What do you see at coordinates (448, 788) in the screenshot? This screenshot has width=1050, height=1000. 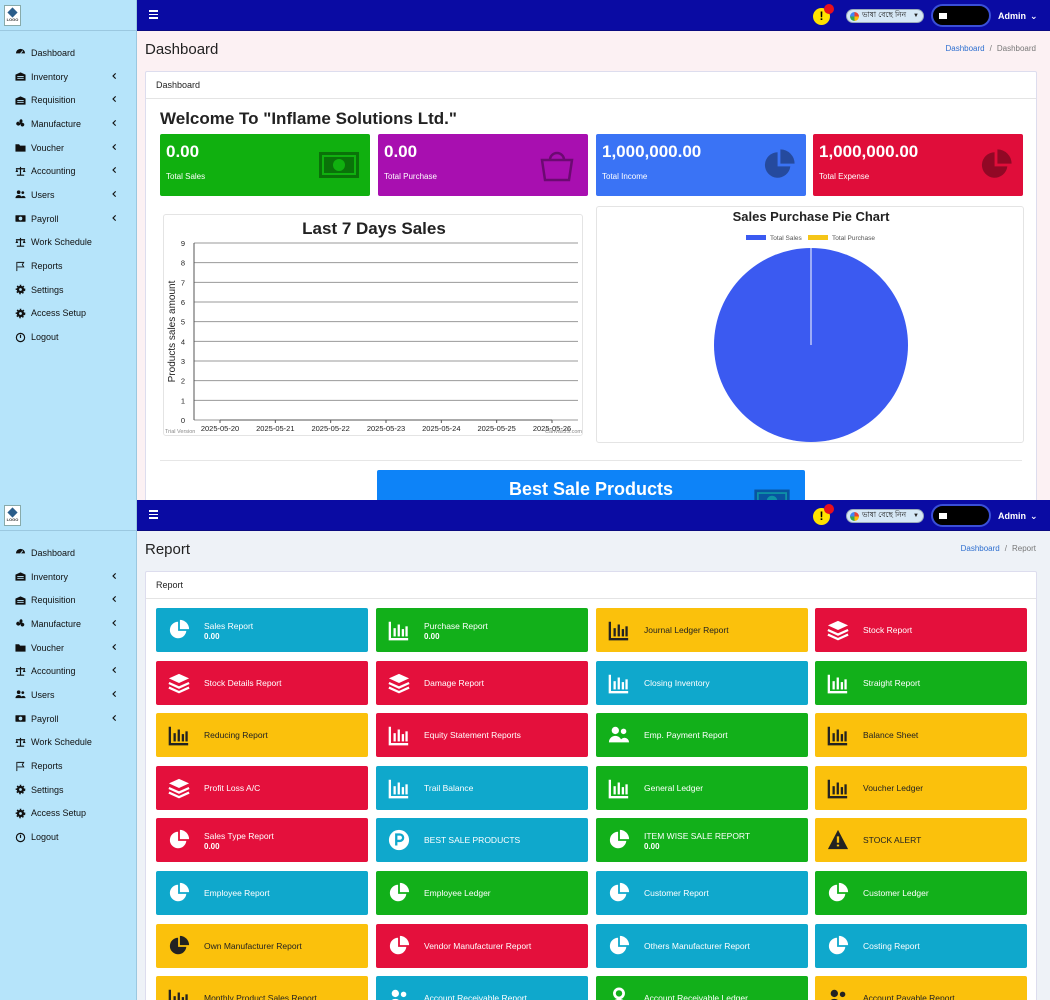 I see `report-tile-text: Trail Balance` at bounding box center [448, 788].